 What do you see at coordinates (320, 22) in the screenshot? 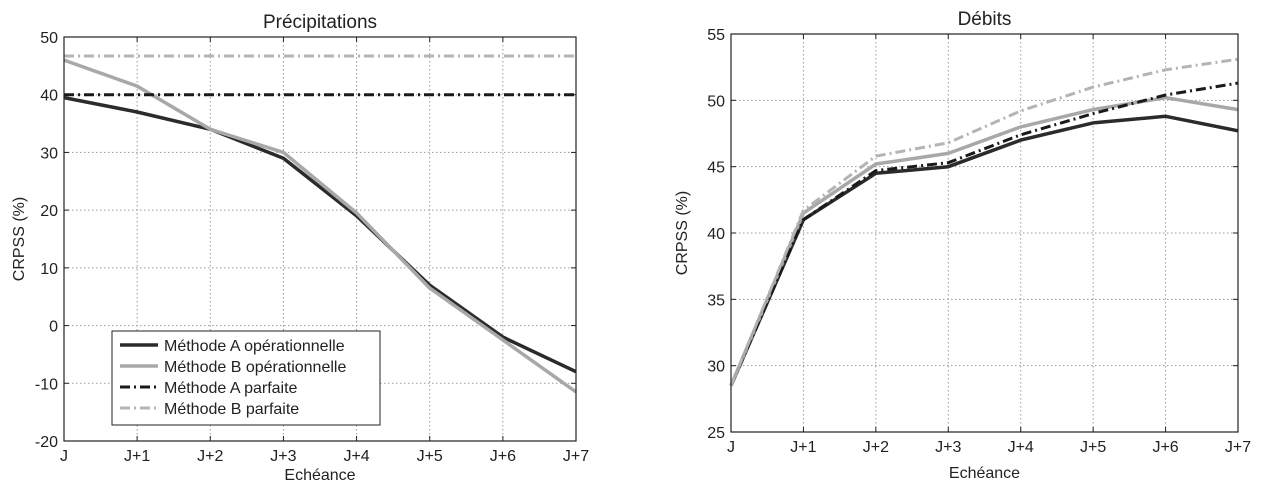
I see `chart-title: Précipitations` at bounding box center [320, 22].